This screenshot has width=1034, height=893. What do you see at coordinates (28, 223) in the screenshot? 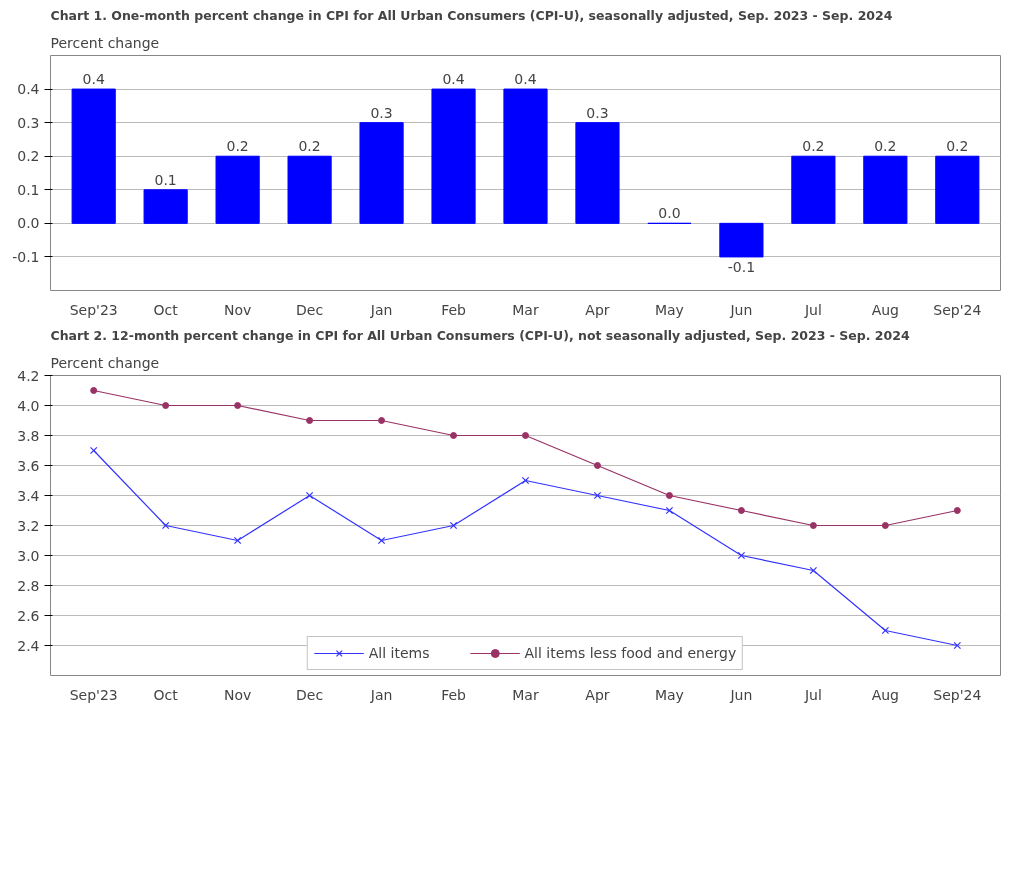
I see `y-tick-label: 0.0` at bounding box center [28, 223].